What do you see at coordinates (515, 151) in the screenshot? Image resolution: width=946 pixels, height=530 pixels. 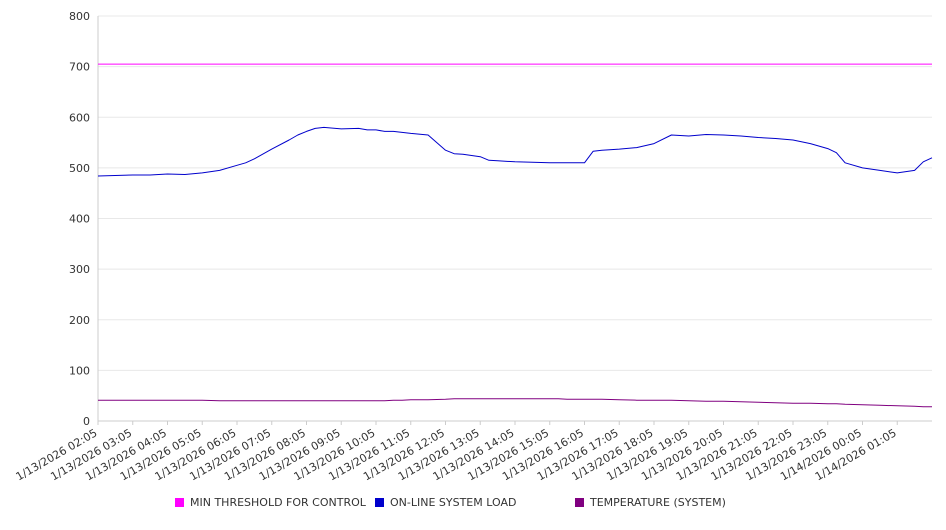 I see `series-line-on-line-system-load` at bounding box center [515, 151].